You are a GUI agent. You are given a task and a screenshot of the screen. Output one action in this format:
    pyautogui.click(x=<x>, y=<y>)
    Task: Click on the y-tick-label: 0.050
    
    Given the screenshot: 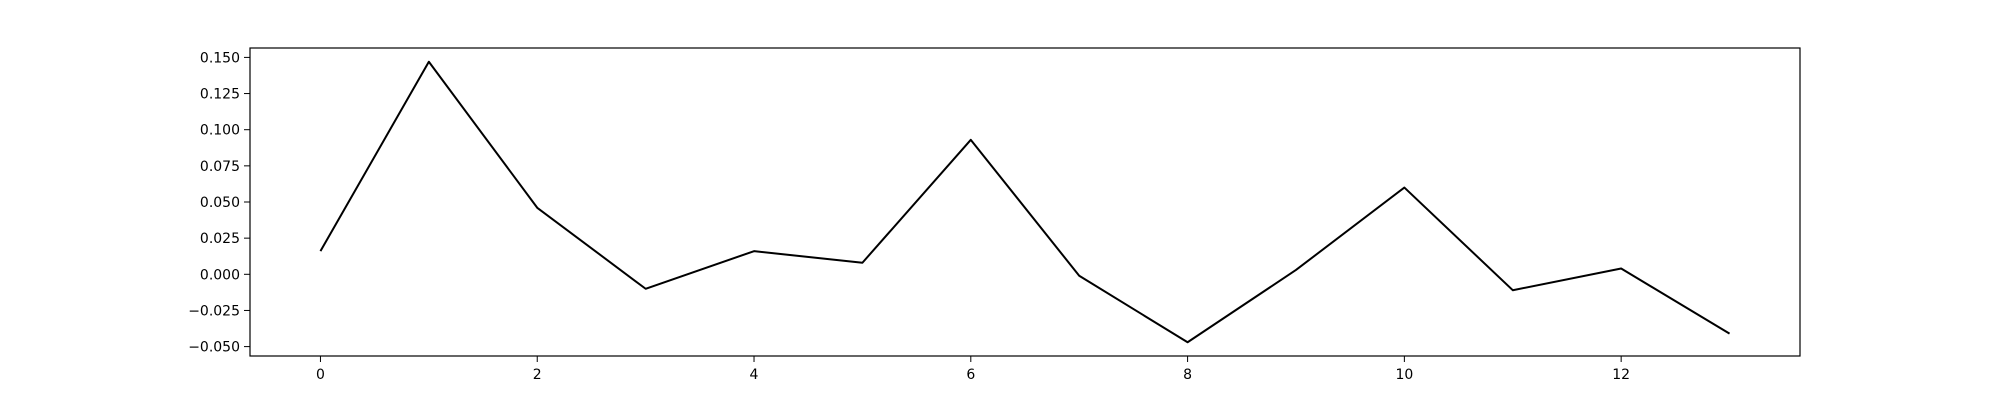 What is the action you would take?
    pyautogui.click(x=220, y=203)
    